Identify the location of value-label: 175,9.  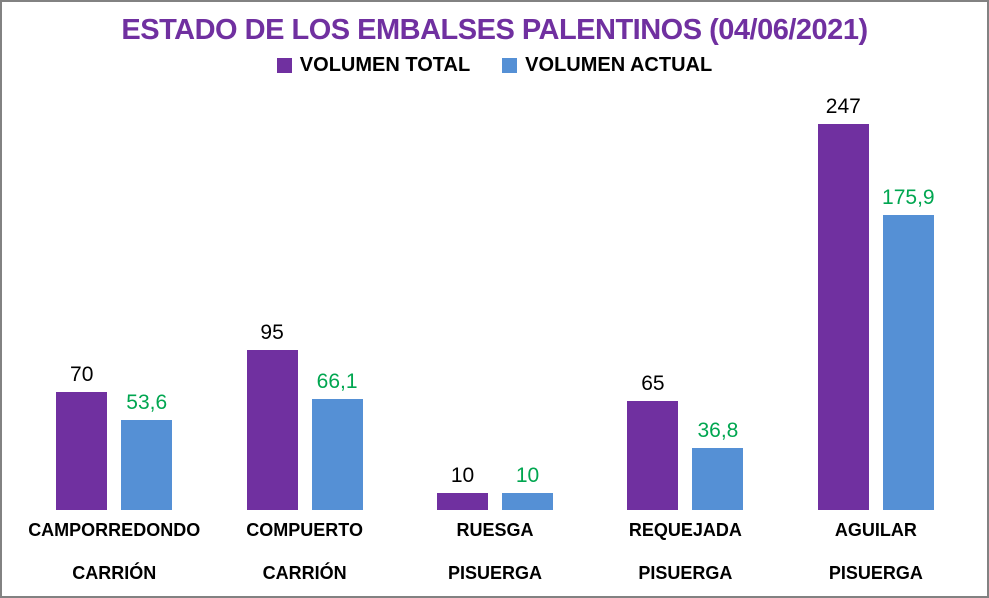
(908, 197).